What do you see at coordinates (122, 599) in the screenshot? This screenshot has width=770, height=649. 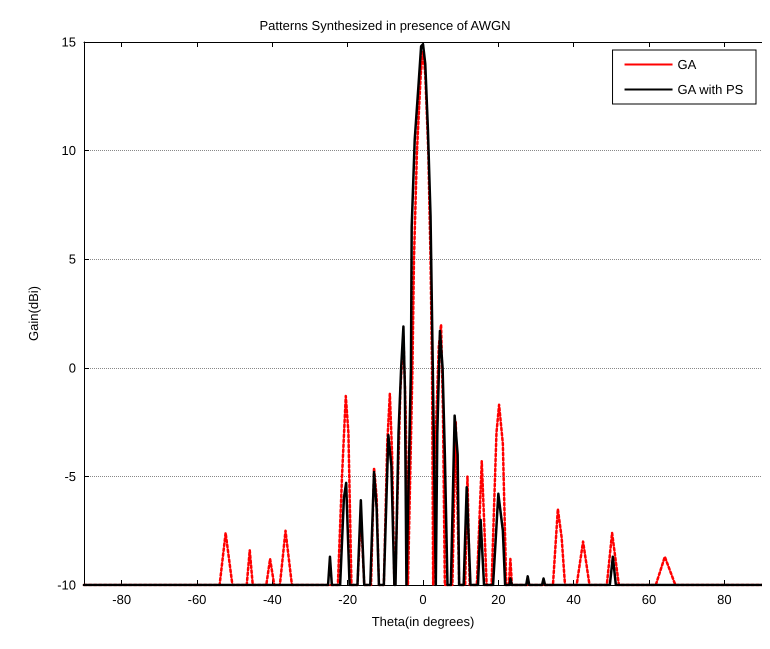 I see `x-tick-label: -80` at bounding box center [122, 599].